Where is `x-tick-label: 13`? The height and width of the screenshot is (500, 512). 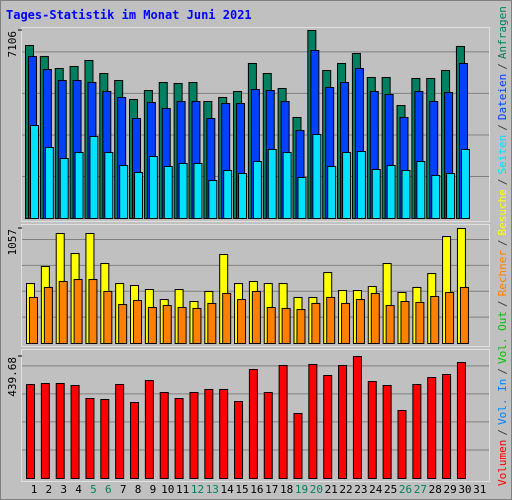 x-tick-label: 13 is located at coordinates (212, 489).